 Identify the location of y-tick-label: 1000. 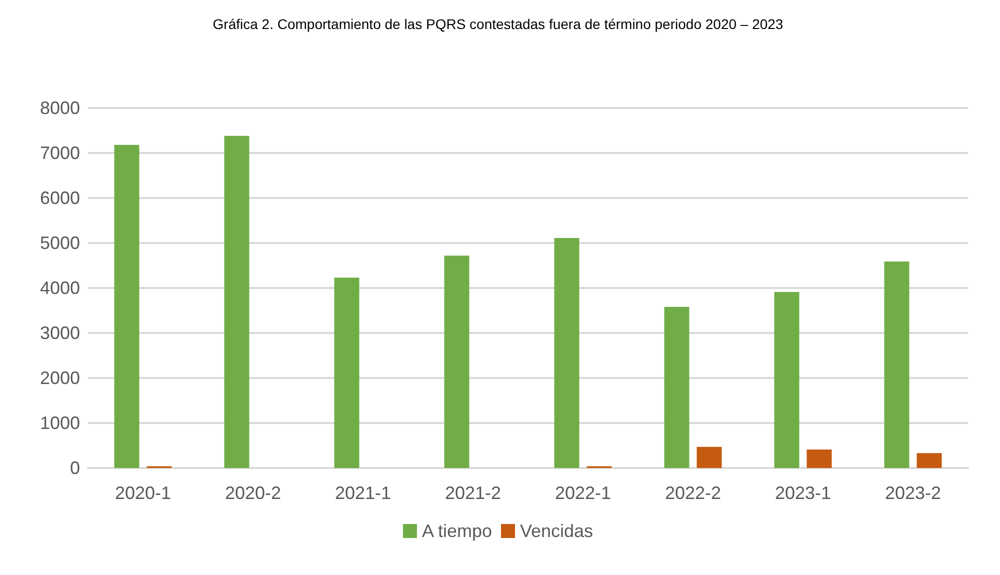
(60, 423).